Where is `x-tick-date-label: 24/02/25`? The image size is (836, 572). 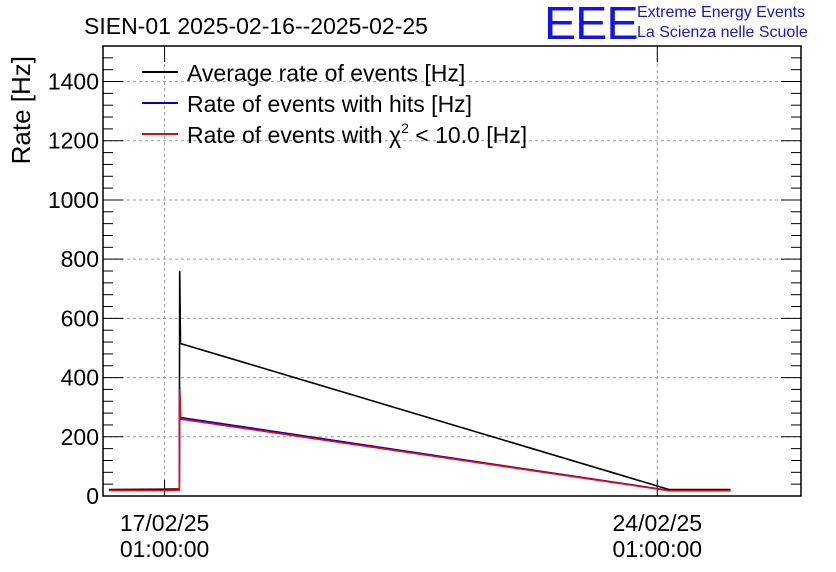 x-tick-date-label: 24/02/25 is located at coordinates (658, 523).